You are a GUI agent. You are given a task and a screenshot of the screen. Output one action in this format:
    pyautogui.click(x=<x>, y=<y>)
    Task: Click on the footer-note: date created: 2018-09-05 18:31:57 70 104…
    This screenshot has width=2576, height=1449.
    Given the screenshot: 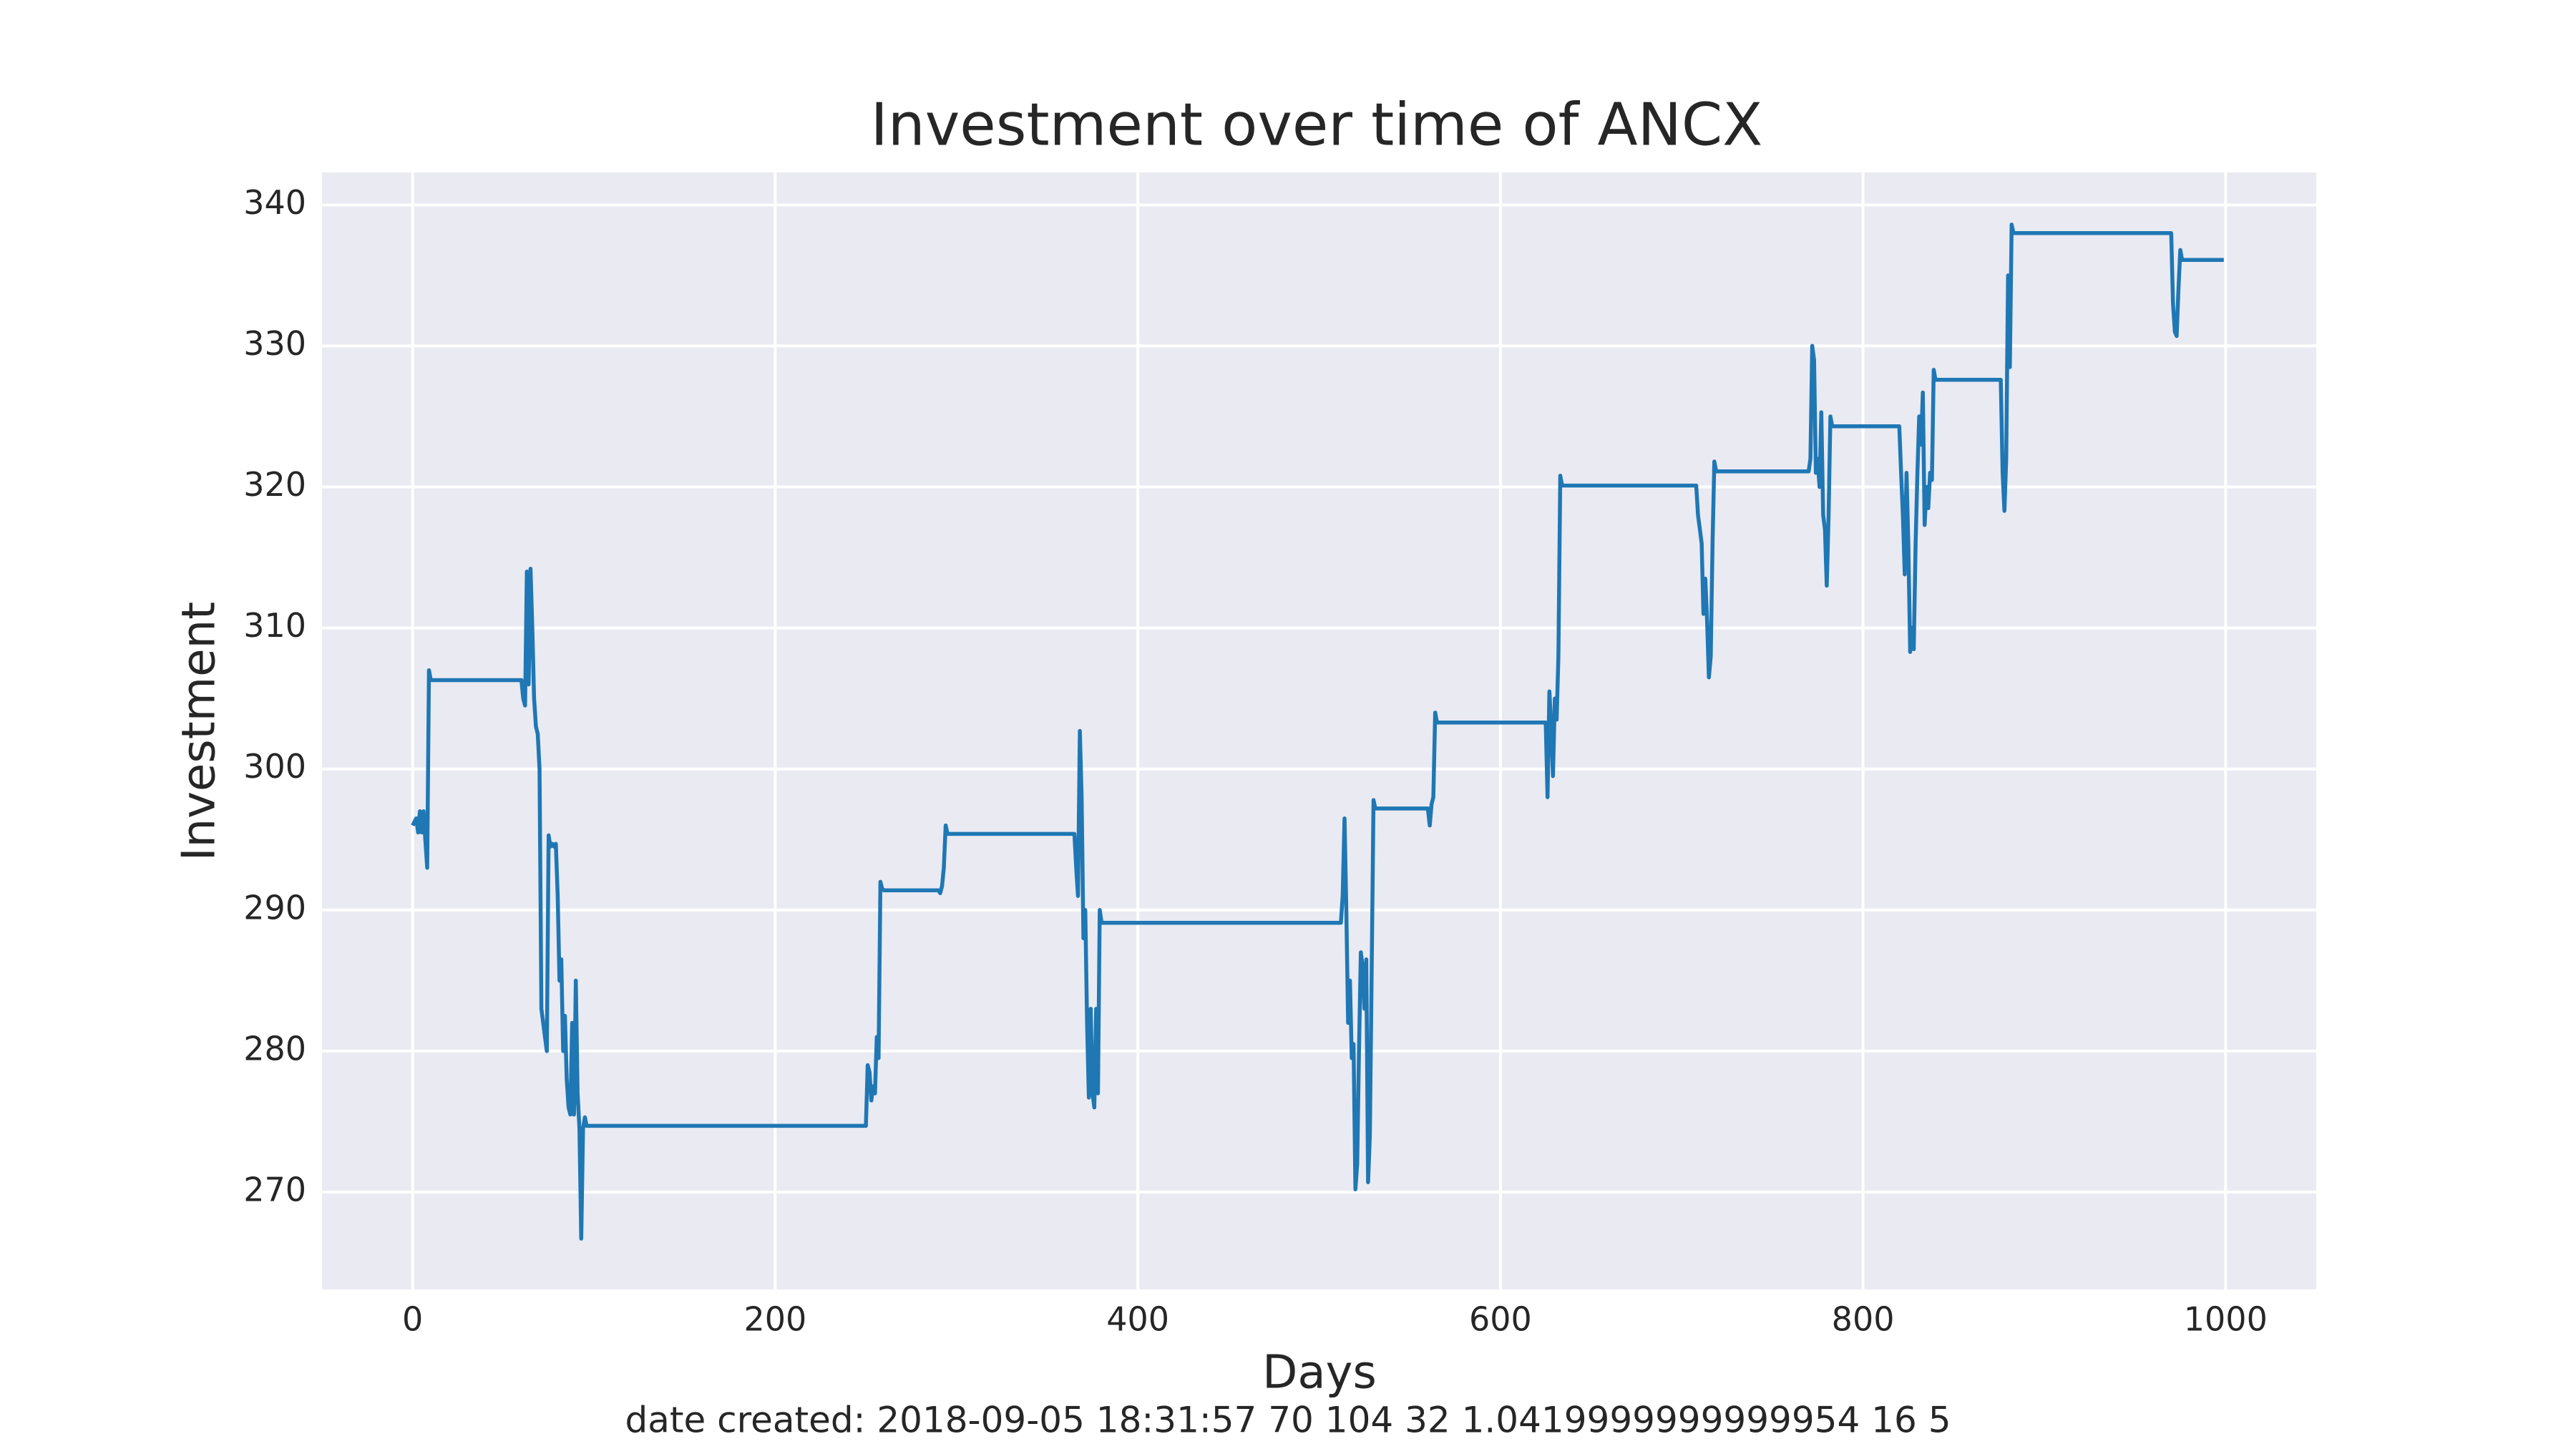 What is the action you would take?
    pyautogui.click(x=1288, y=1420)
    